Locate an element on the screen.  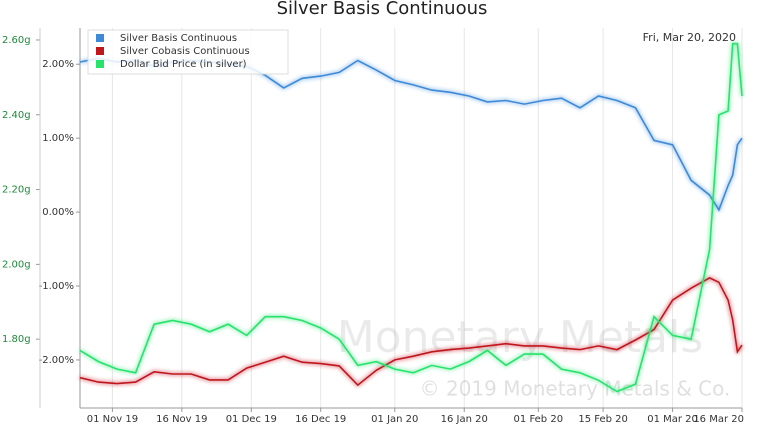
watermark-copyright: © 2019 Monetary Metals & Co. is located at coordinates (575, 389).